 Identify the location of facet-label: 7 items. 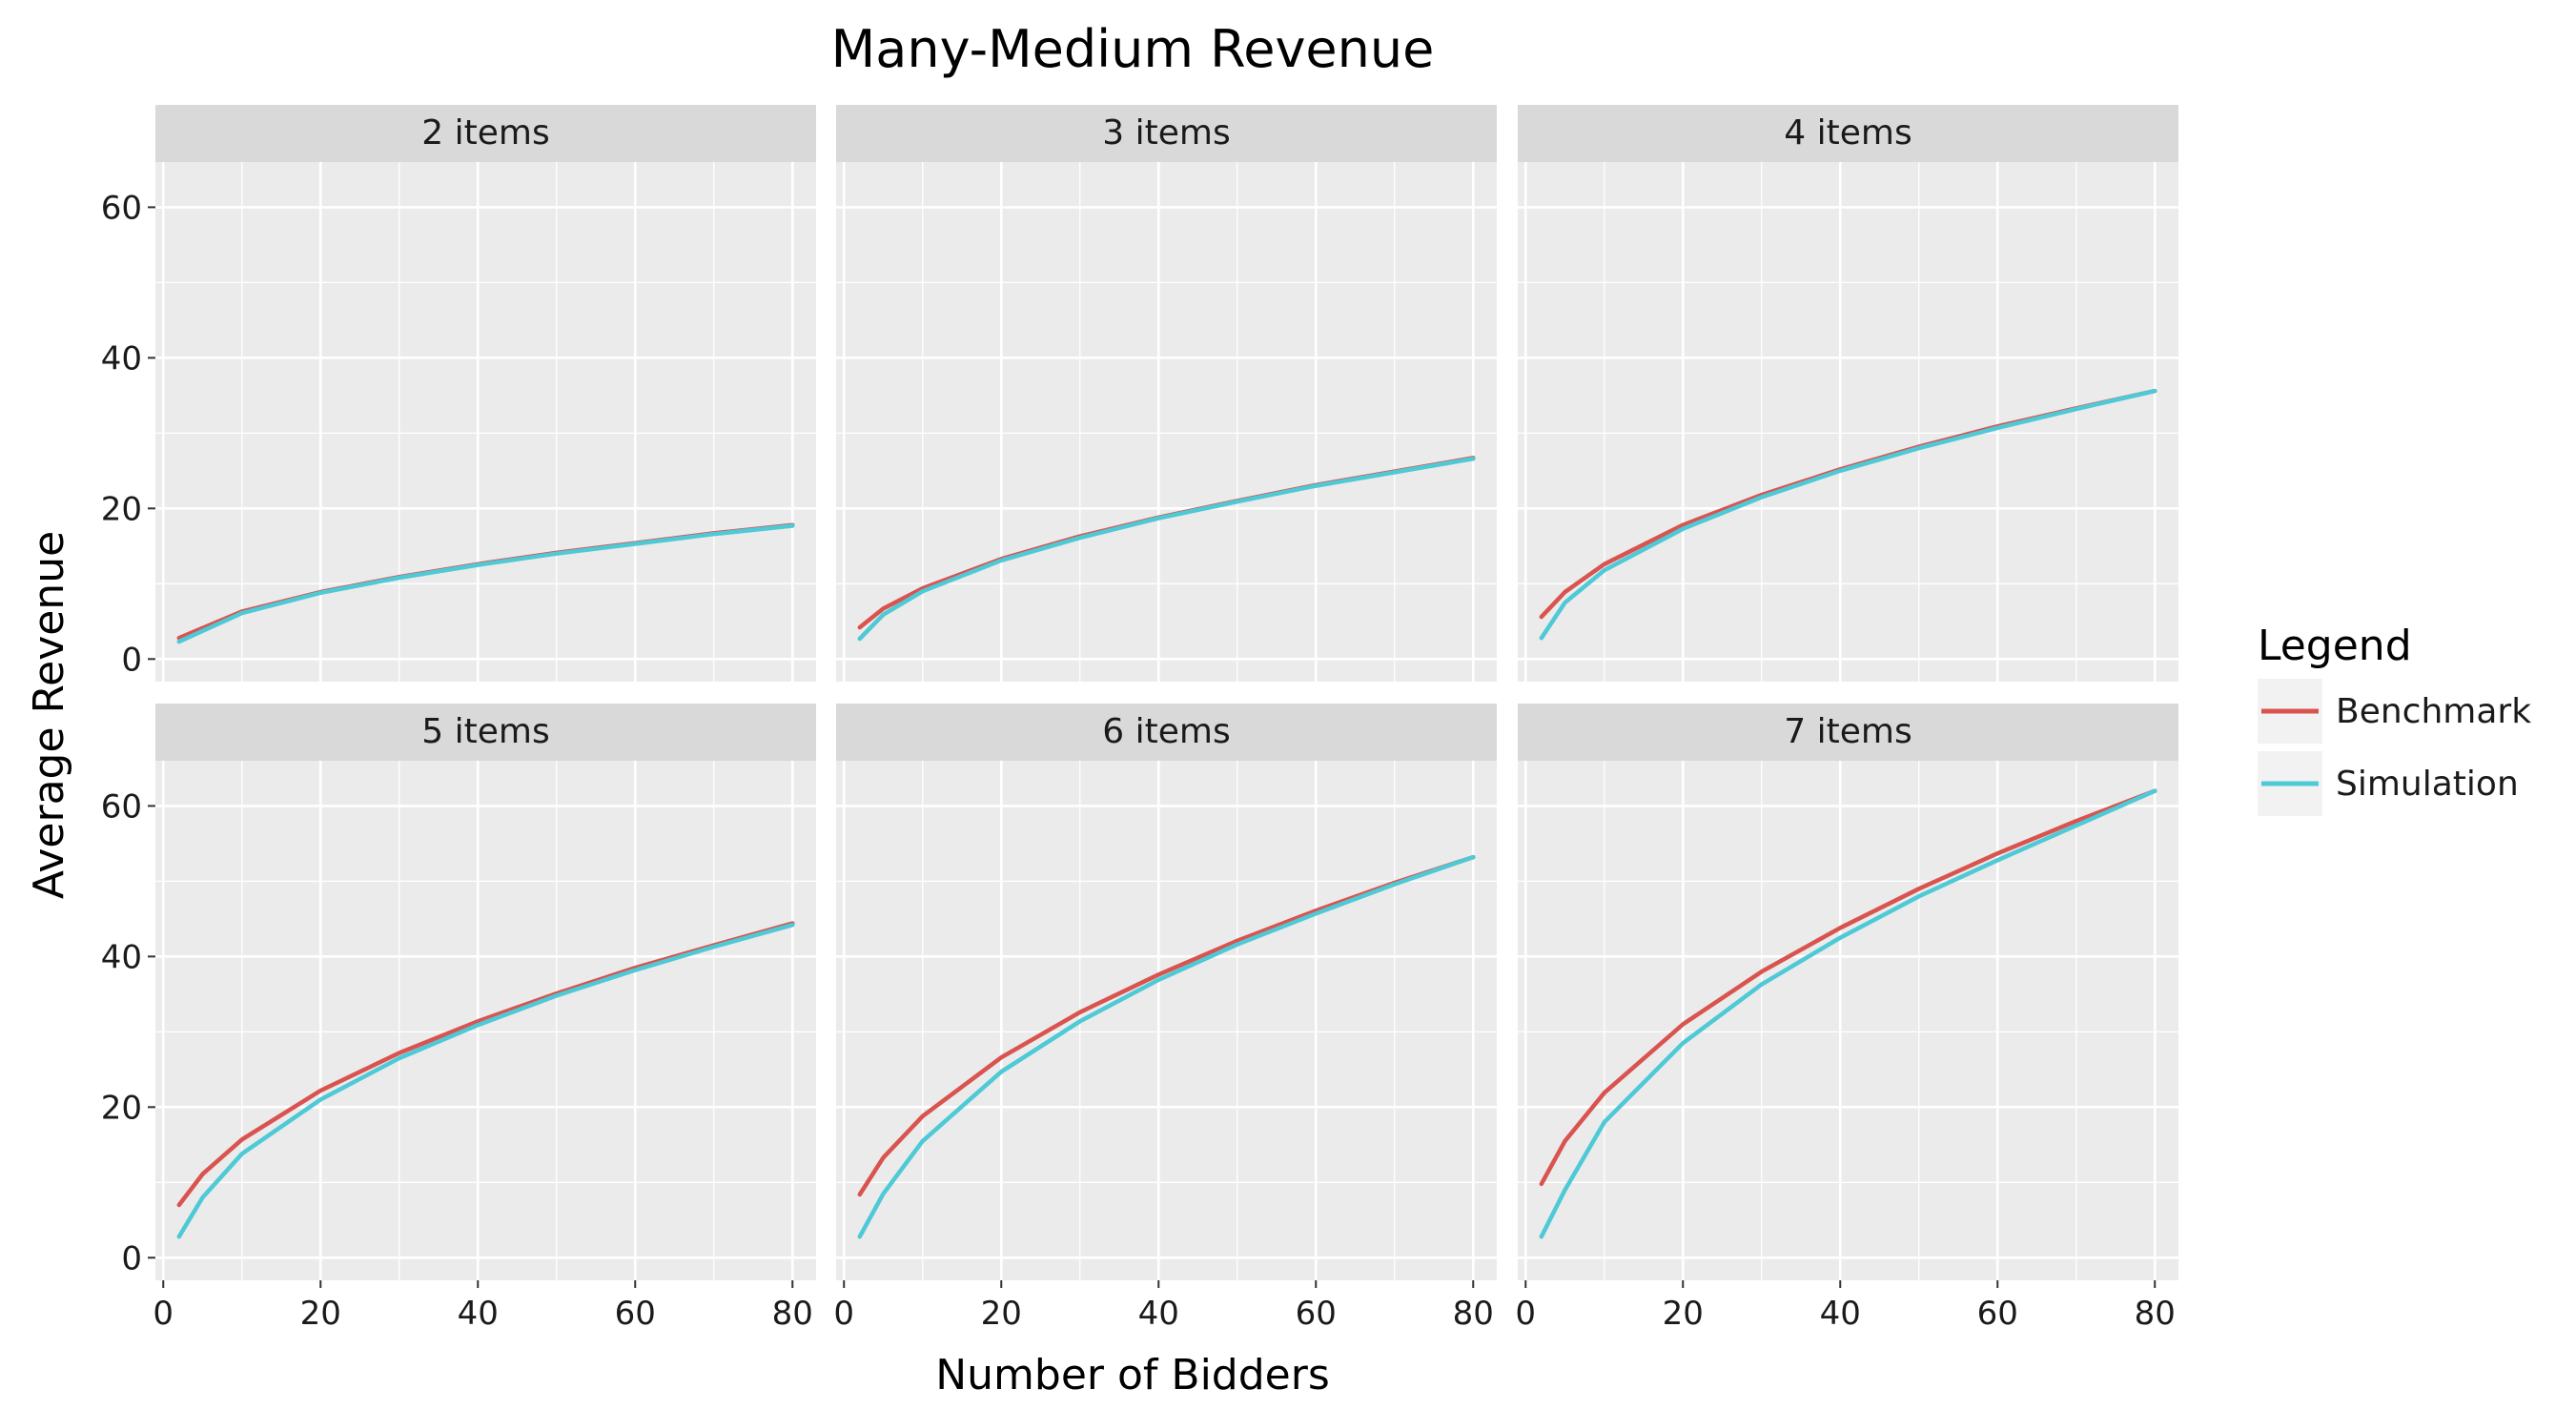
(1848, 731).